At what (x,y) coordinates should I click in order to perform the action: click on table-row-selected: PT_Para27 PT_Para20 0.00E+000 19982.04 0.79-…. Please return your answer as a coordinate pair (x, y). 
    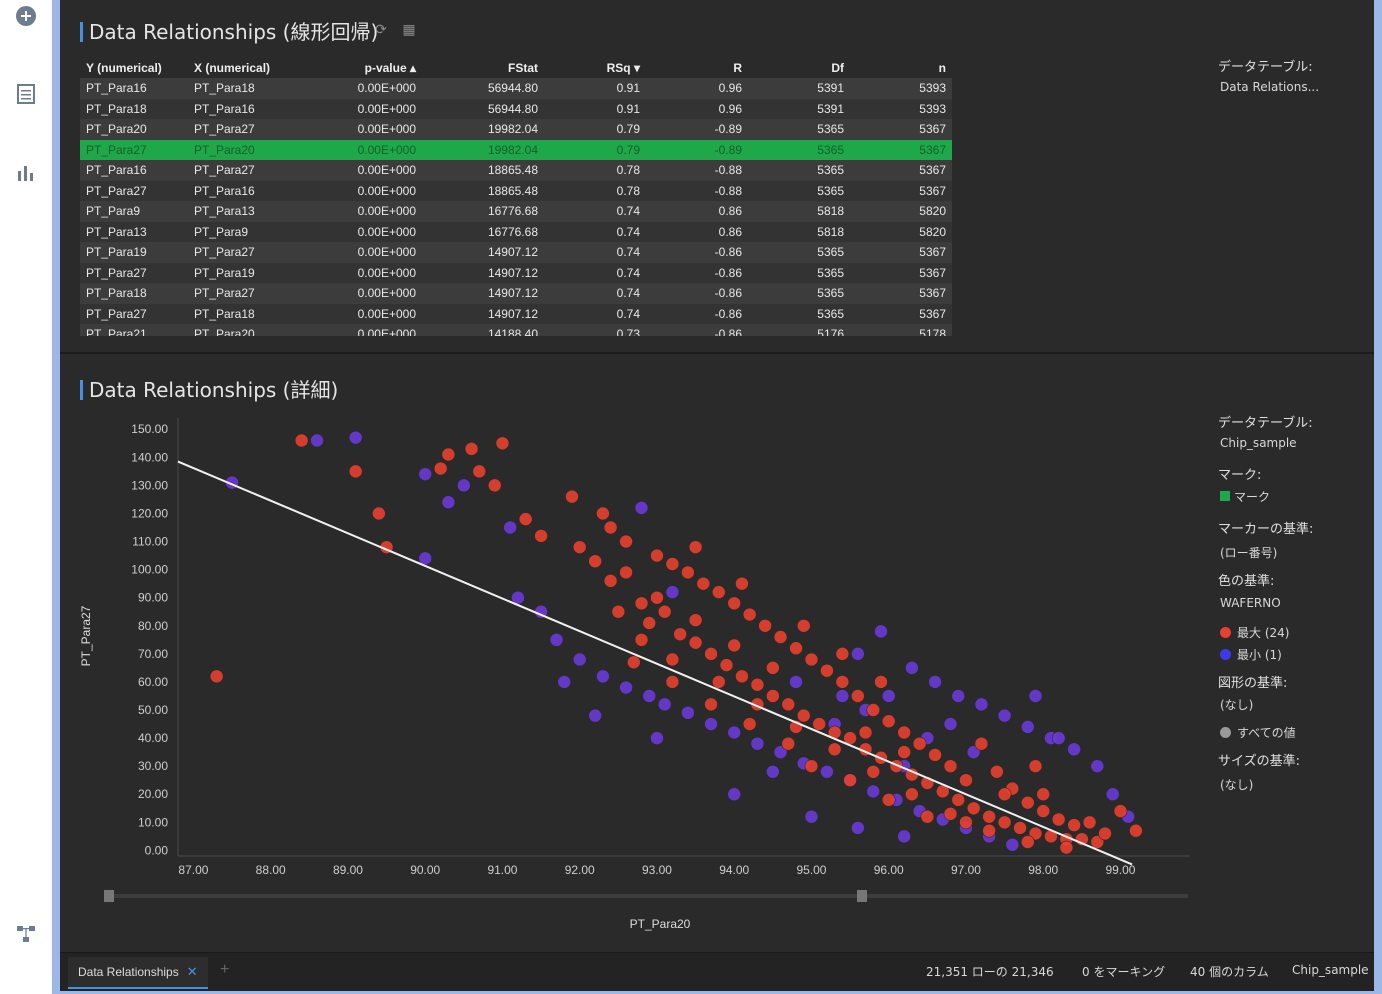
    Looking at the image, I should click on (516, 149).